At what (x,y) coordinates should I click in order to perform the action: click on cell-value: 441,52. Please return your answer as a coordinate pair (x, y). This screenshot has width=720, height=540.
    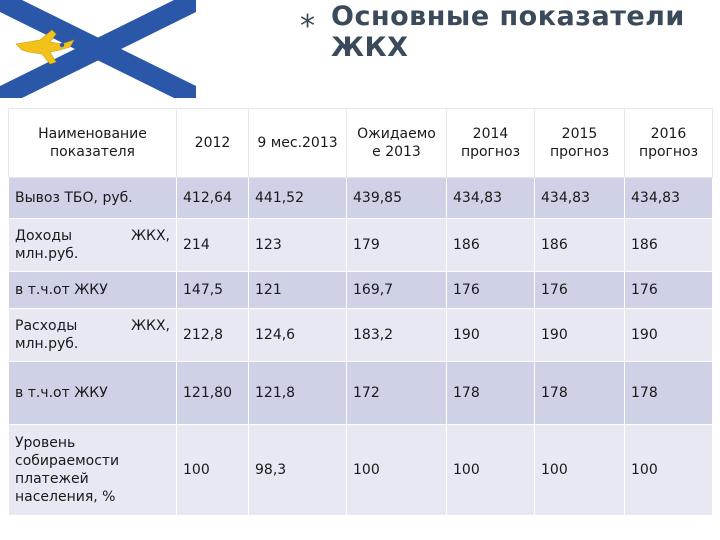
    Looking at the image, I should click on (297, 198).